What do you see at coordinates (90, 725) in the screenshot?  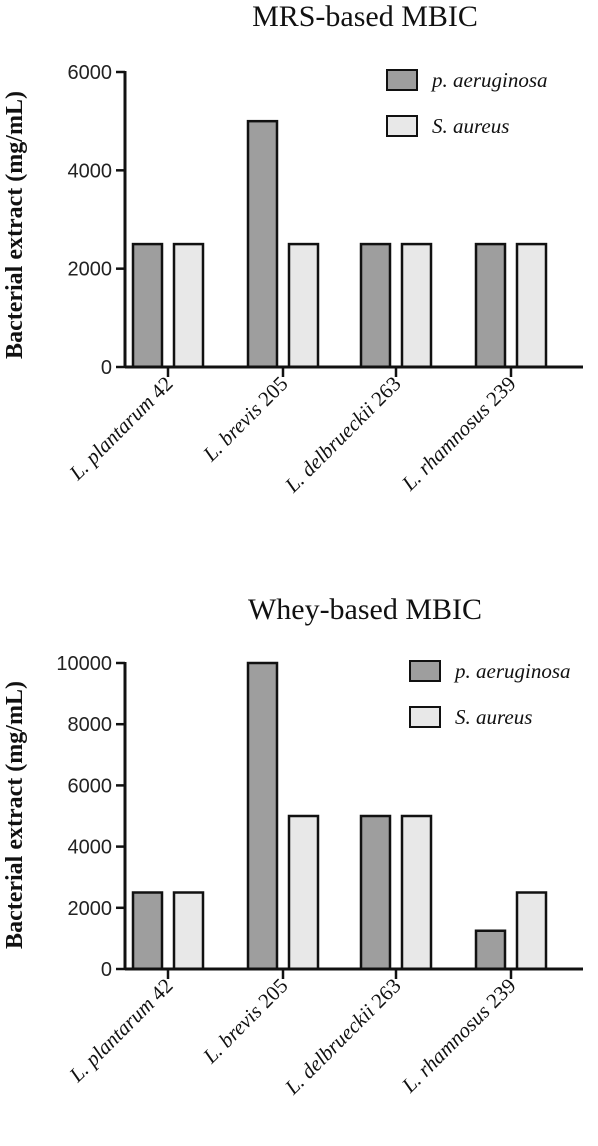 I see `y-tick-label: 8000` at bounding box center [90, 725].